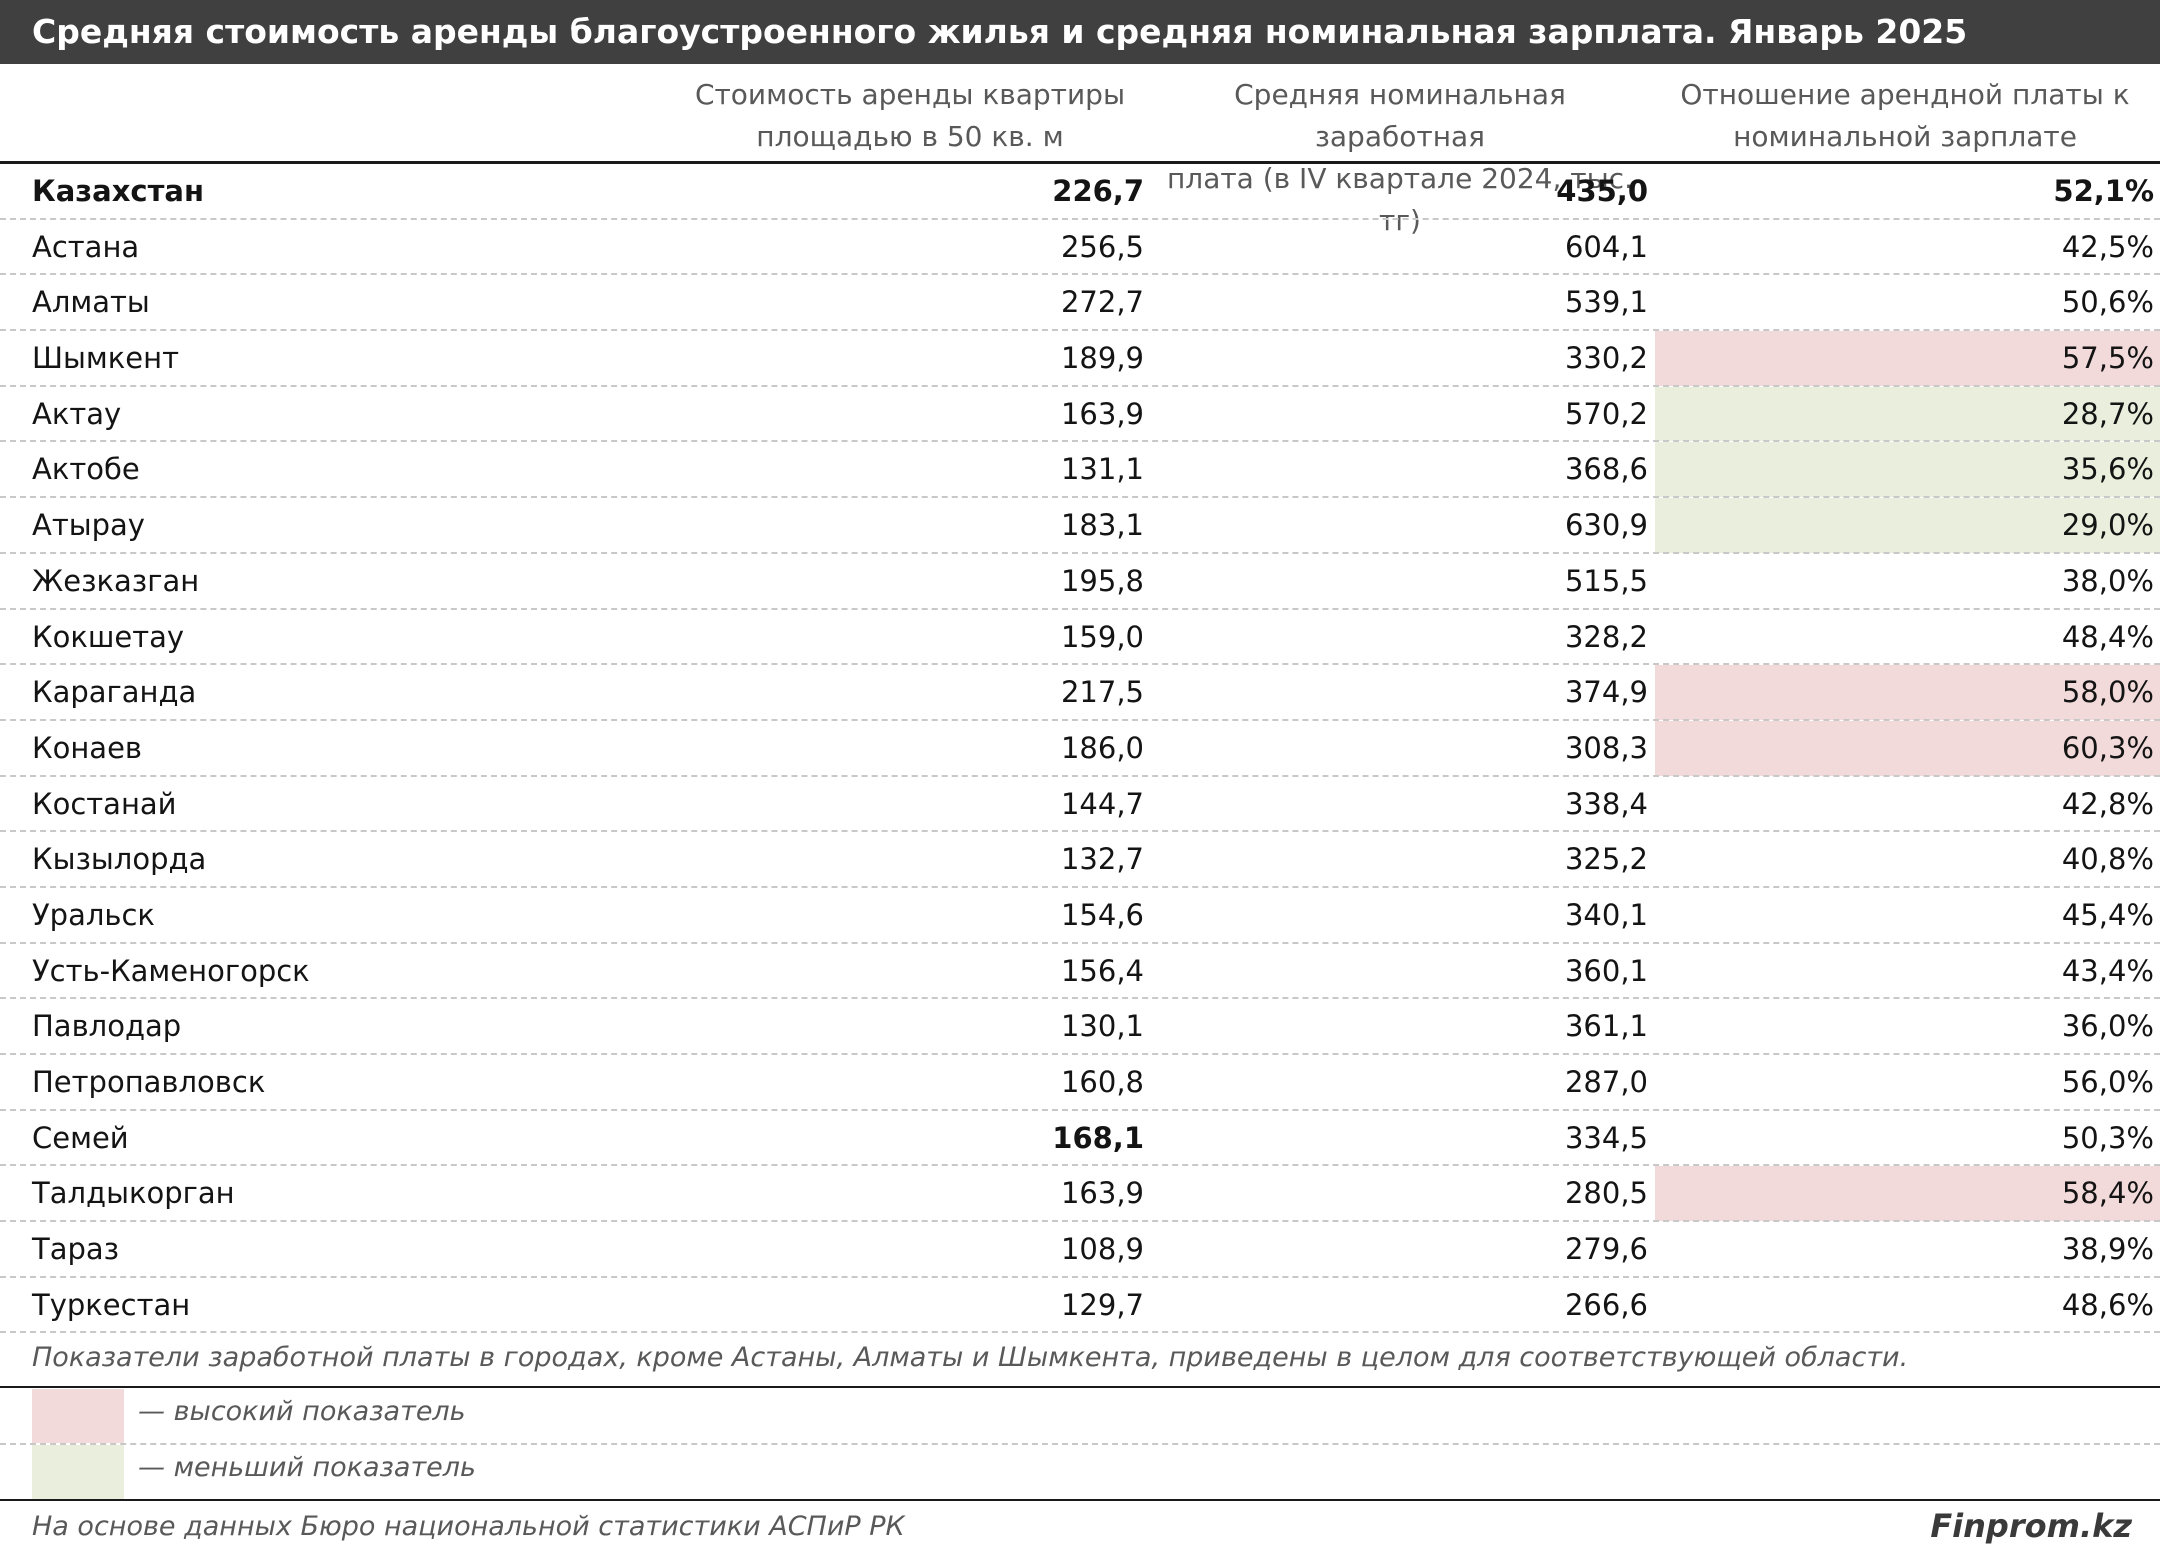 This screenshot has width=2160, height=1556. What do you see at coordinates (1102, 1082) in the screenshot?
I see `rent-value: 160,8` at bounding box center [1102, 1082].